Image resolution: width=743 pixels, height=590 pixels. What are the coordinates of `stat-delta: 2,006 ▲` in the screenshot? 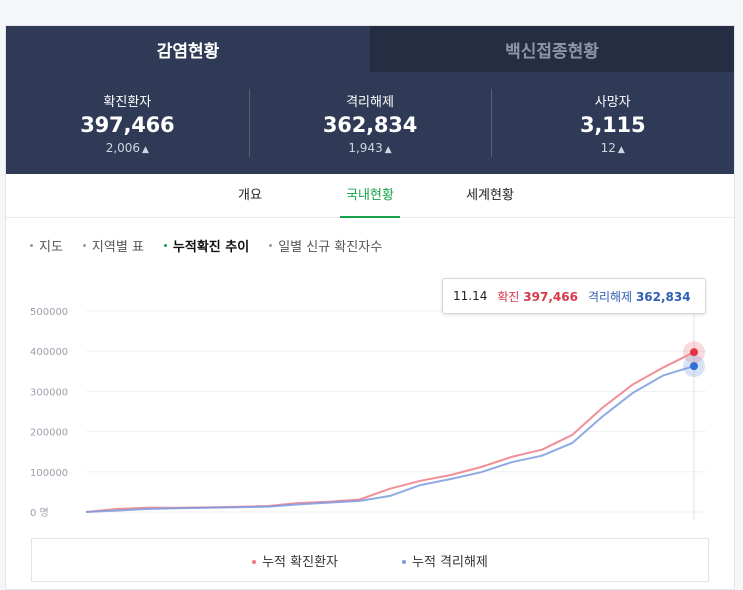 It's located at (127, 148).